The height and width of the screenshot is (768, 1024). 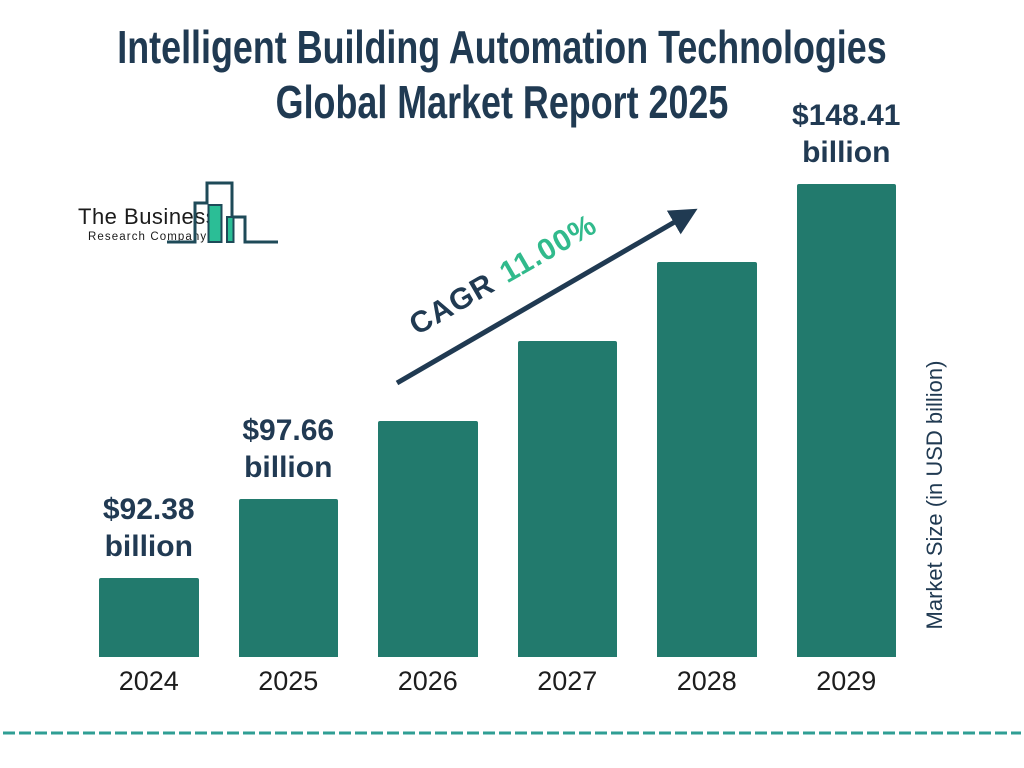 I want to click on value-amount: $148.41, so click(x=846, y=115).